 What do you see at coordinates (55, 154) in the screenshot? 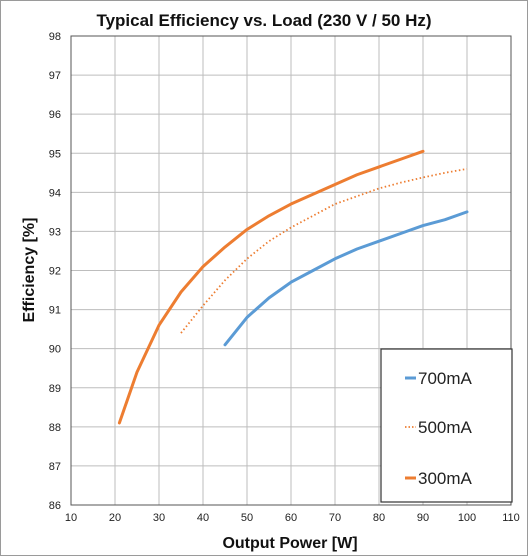
I see `y-tick-label: 95` at bounding box center [55, 154].